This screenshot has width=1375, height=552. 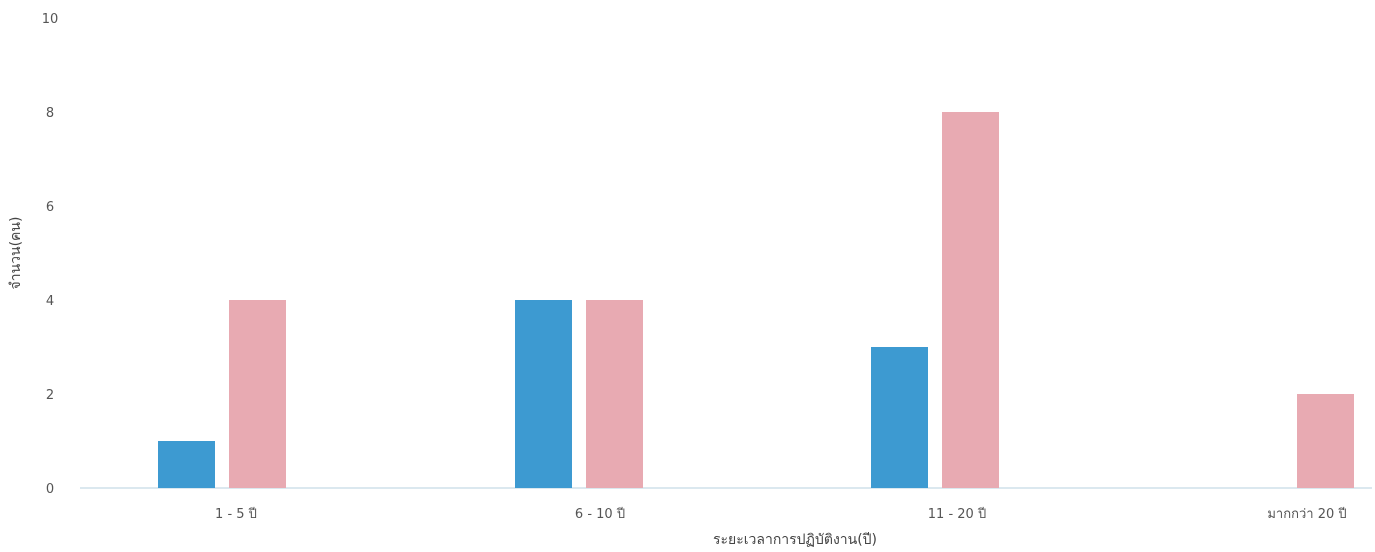 I want to click on y-axis-title: จำนวน(คน), so click(x=16, y=253).